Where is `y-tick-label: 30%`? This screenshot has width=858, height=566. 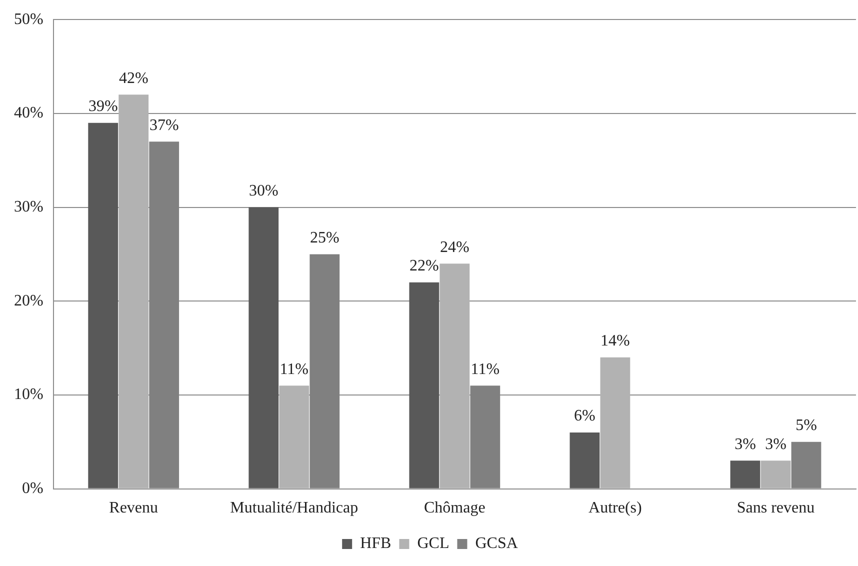 y-tick-label: 30% is located at coordinates (29, 207).